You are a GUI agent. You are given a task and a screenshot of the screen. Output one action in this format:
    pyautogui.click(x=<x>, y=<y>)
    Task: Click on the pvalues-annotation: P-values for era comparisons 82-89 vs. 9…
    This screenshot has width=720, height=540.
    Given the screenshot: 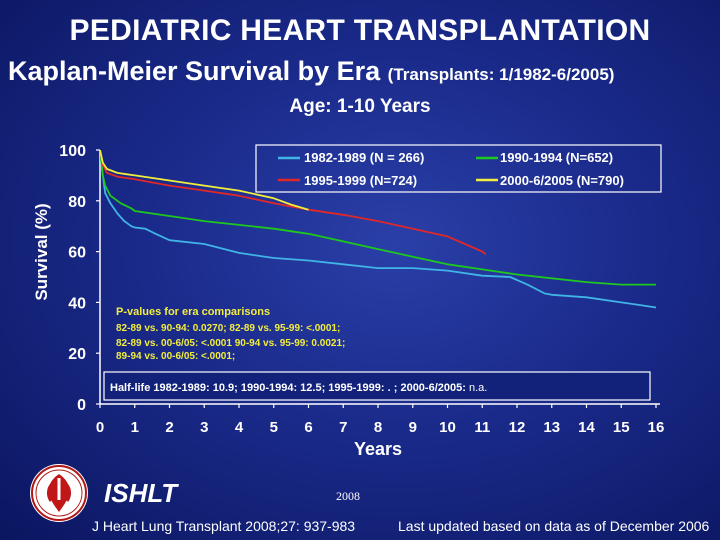 What is the action you would take?
    pyautogui.click(x=230, y=334)
    